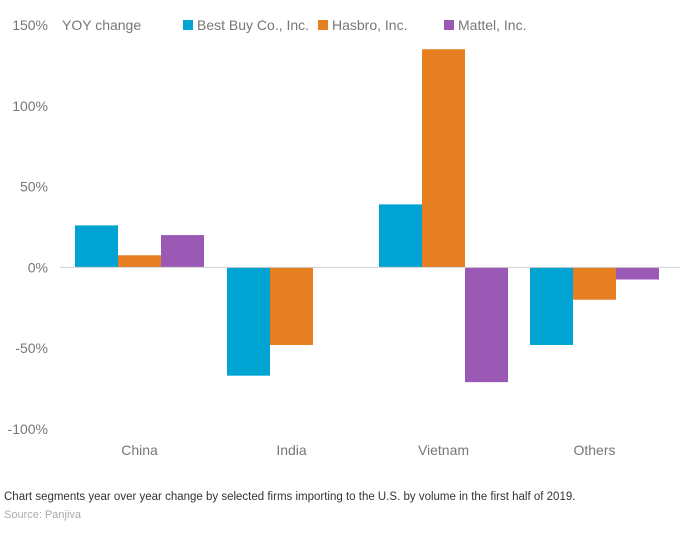 The height and width of the screenshot is (545, 690). Describe the element at coordinates (43, 515) in the screenshot. I see `chart-source: Source: Panjiva` at that location.